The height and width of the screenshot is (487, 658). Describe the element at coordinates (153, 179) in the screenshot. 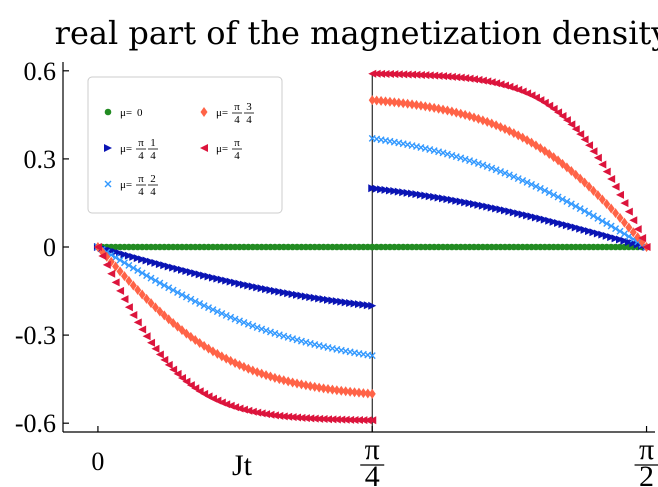

I see `legend-fraction-numerator: 2` at that location.